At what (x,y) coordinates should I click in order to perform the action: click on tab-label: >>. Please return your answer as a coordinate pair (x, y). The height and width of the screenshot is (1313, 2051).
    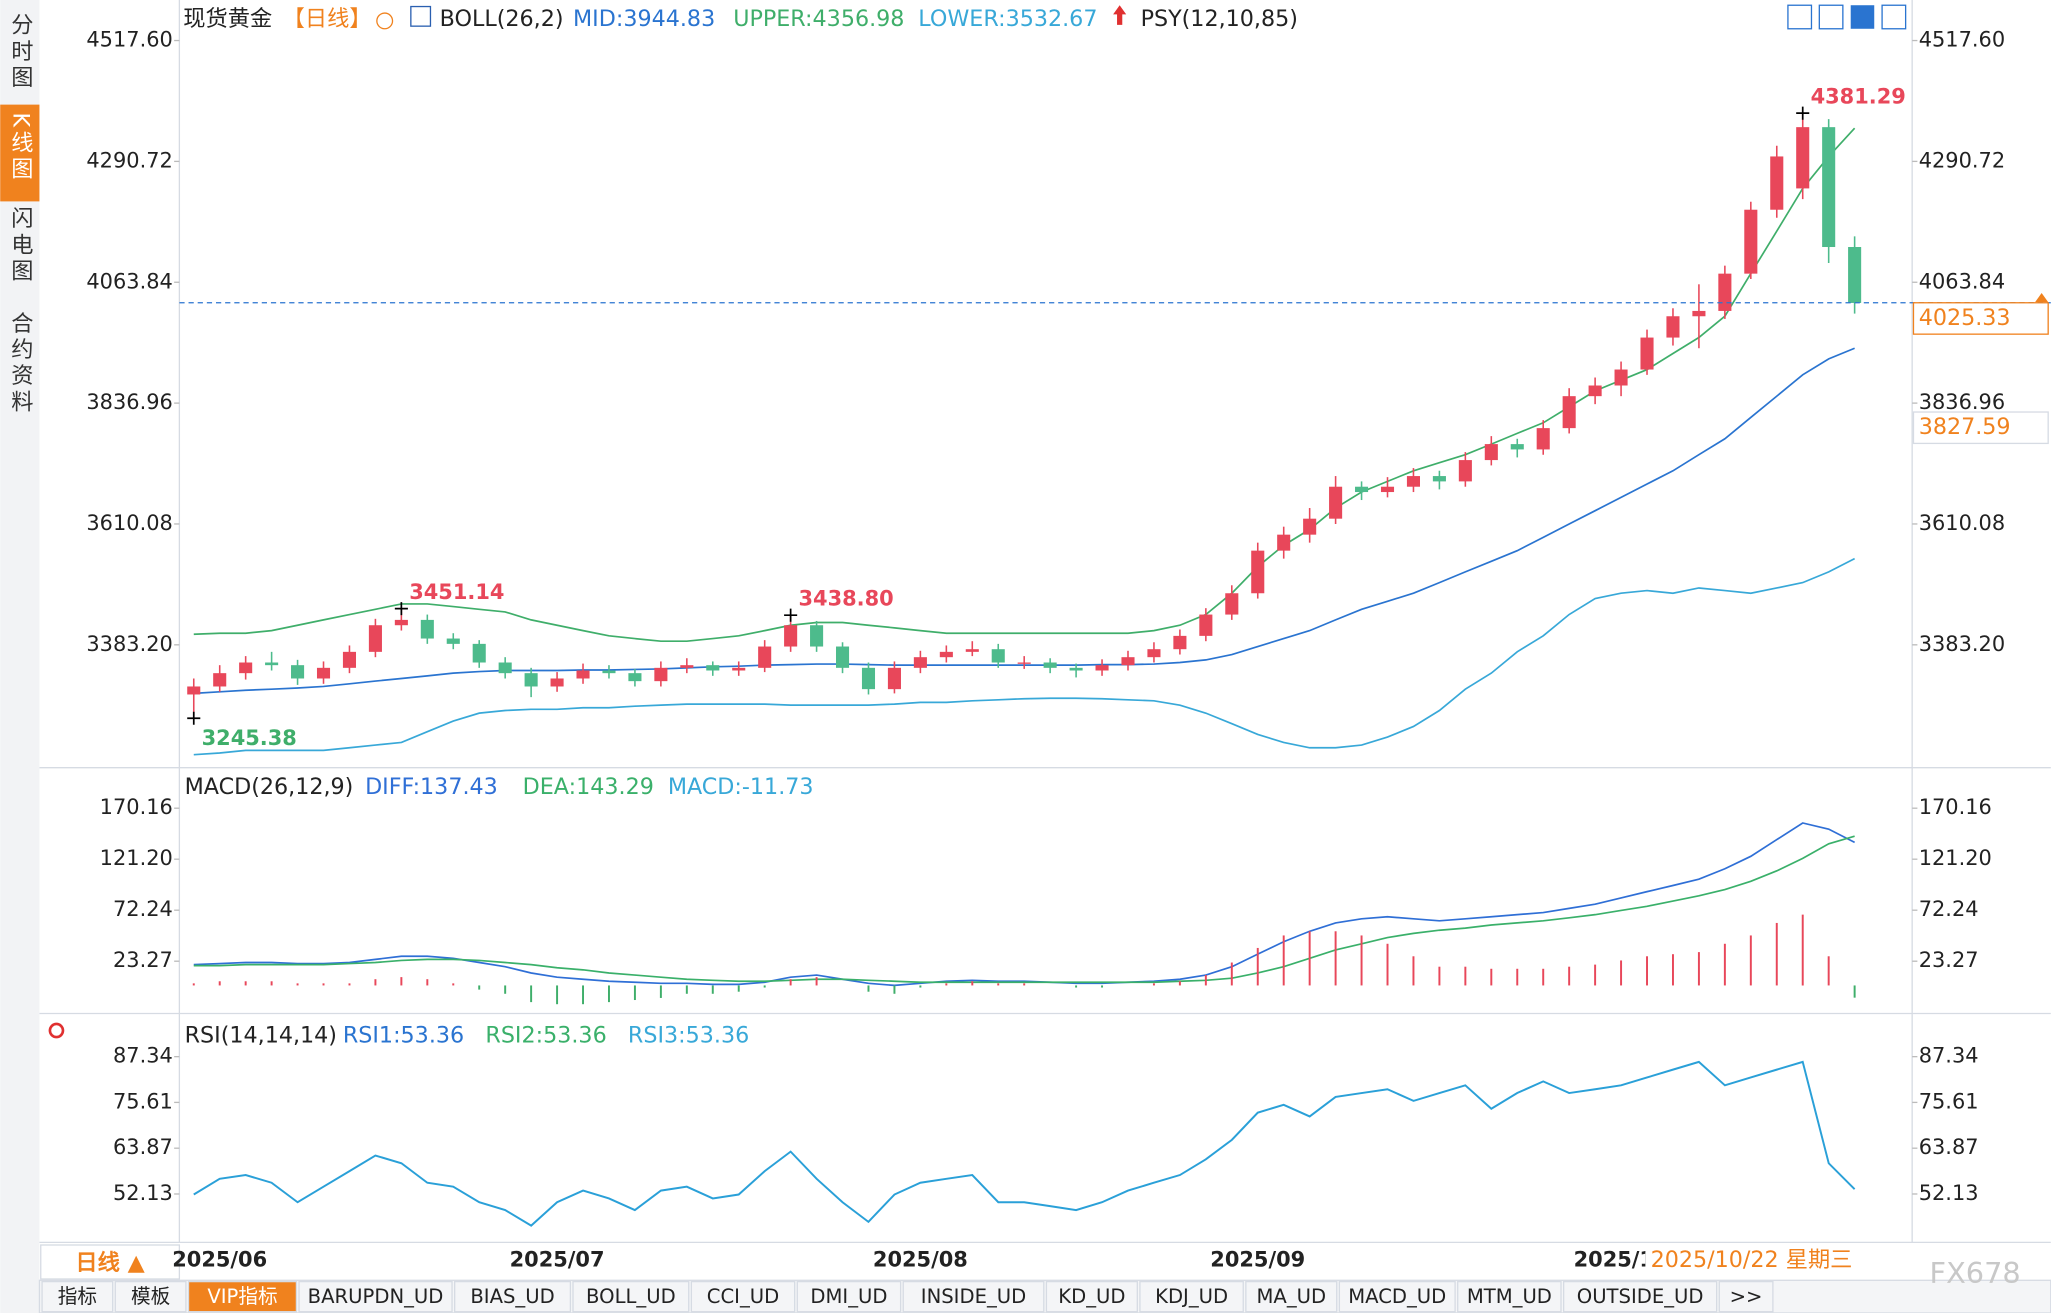
    Looking at the image, I should click on (1746, 1296).